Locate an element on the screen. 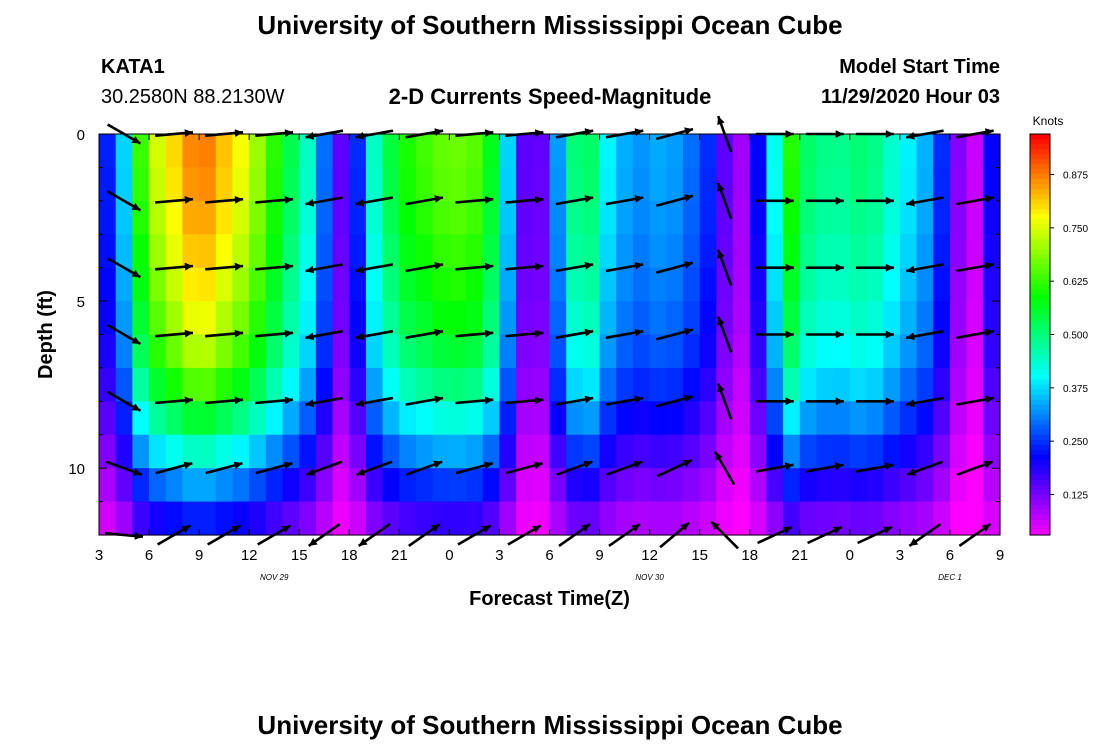 The width and height of the screenshot is (1100, 750). date-label: NOV 30 is located at coordinates (649, 577).